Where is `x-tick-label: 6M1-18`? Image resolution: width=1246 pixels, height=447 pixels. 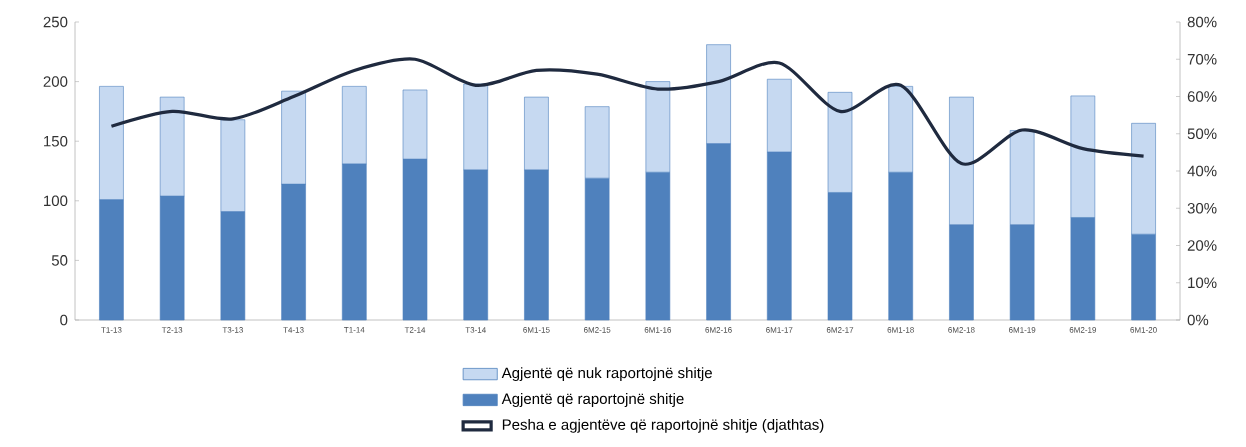
x-tick-label: 6M1-18 is located at coordinates (900, 330).